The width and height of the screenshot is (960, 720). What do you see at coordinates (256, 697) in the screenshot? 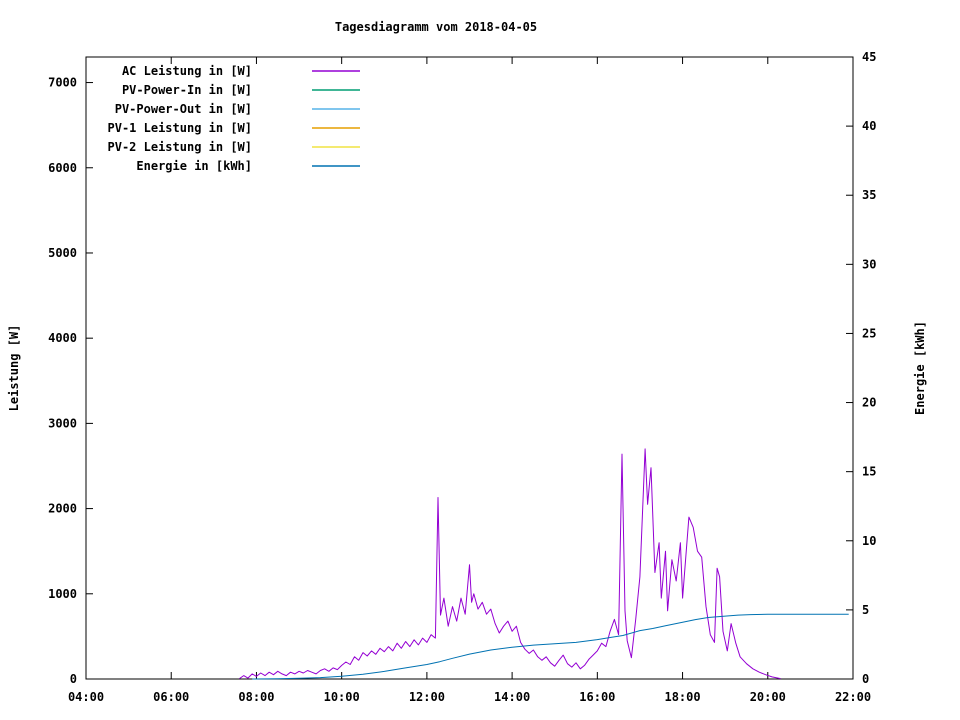
I see `x-tick-label: 08:00` at bounding box center [256, 697].